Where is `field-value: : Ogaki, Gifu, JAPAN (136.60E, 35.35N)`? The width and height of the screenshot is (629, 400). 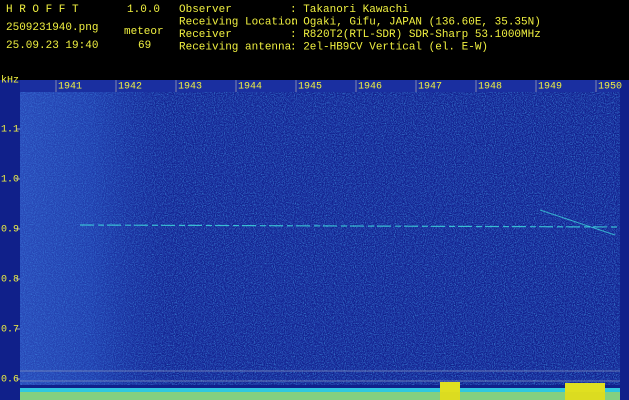
field-value: : Ogaki, Gifu, JAPAN (136.60E, 35.35N) is located at coordinates (415, 22).